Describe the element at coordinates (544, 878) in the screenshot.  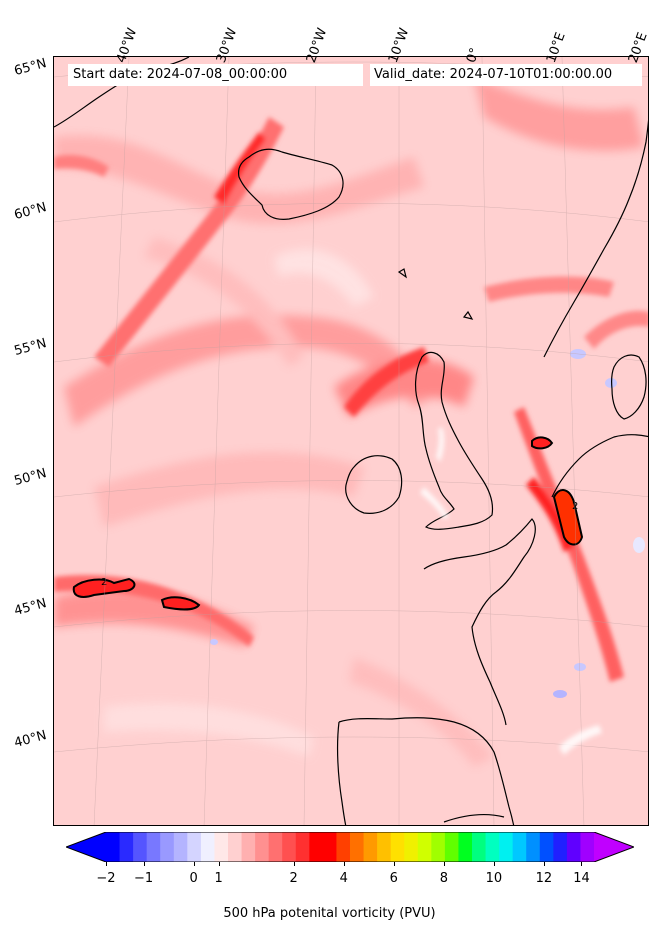
I see `colorbar-tick-label: 12` at that location.